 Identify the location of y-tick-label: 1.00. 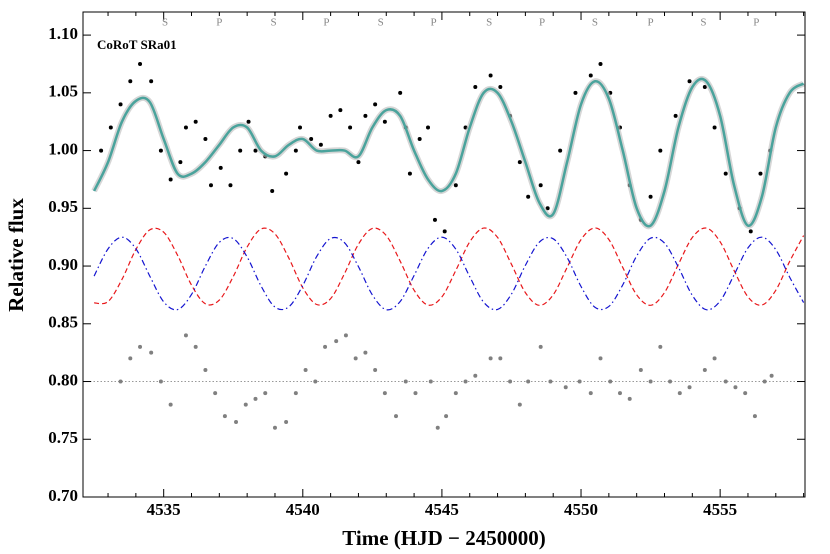
(63, 148).